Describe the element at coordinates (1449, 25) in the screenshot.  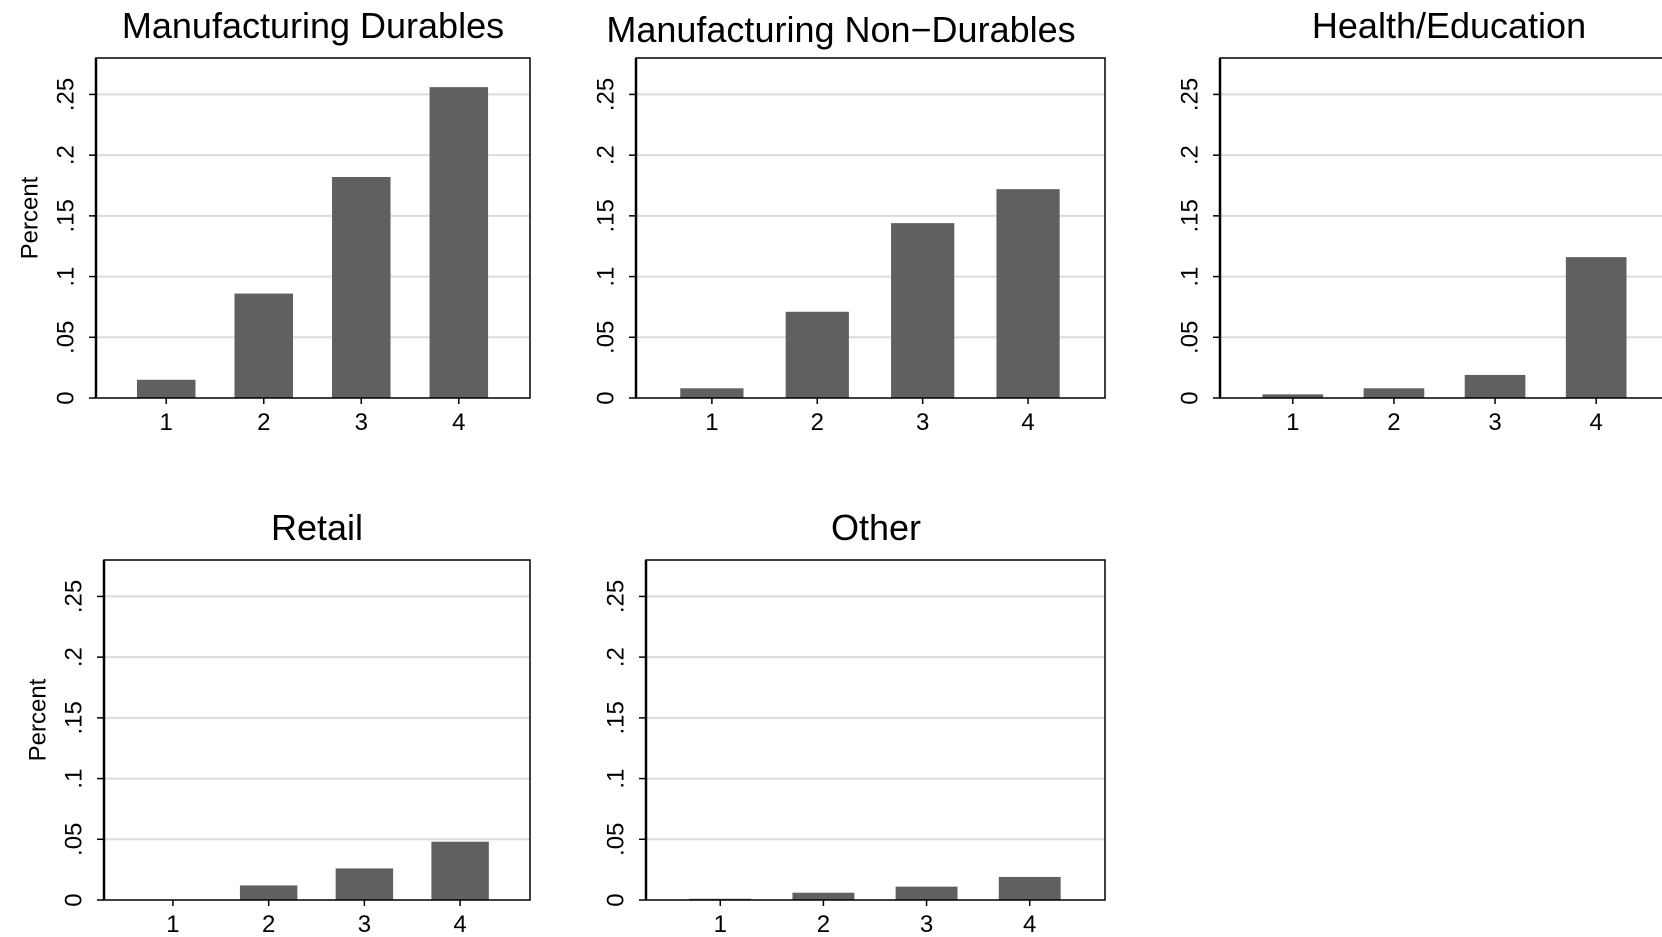
I see `panel-title: Health/Education` at that location.